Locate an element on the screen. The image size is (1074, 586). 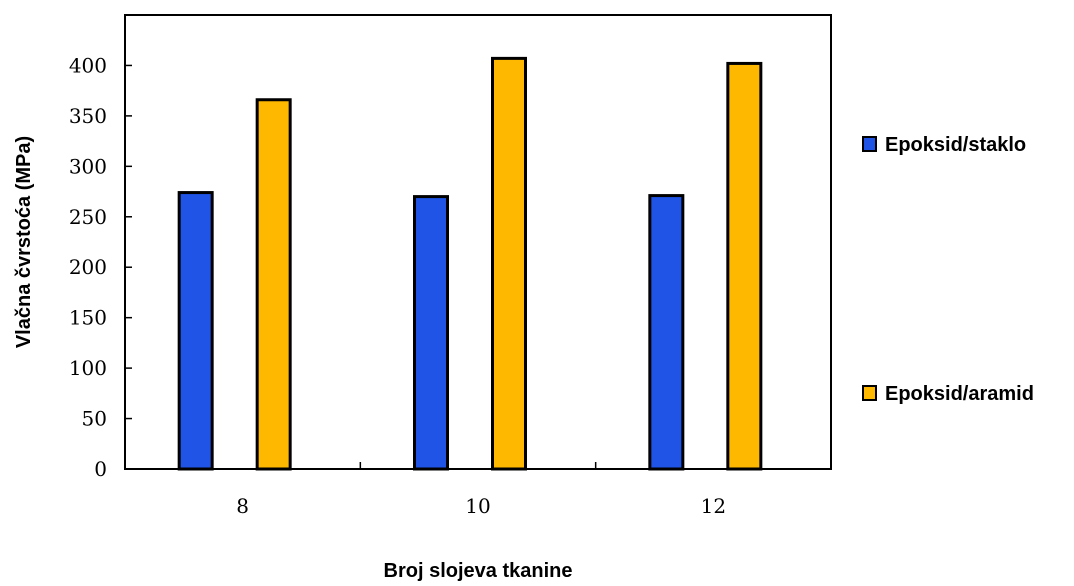
y-tick-label: 300 is located at coordinates (88, 166).